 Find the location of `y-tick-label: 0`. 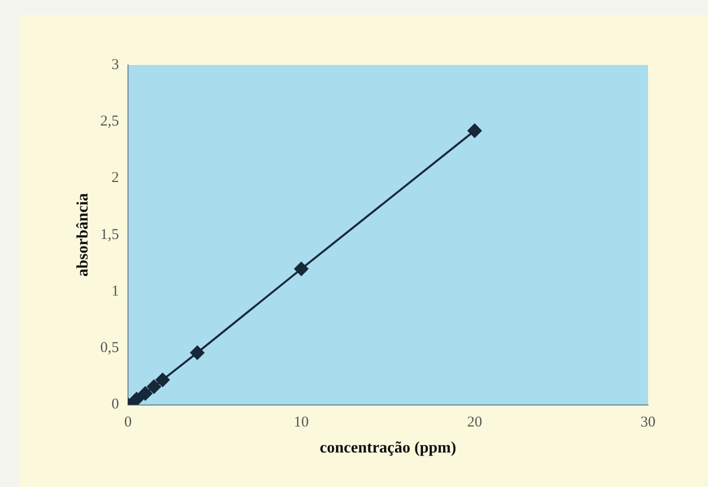

y-tick-label: 0 is located at coordinates (115, 404).